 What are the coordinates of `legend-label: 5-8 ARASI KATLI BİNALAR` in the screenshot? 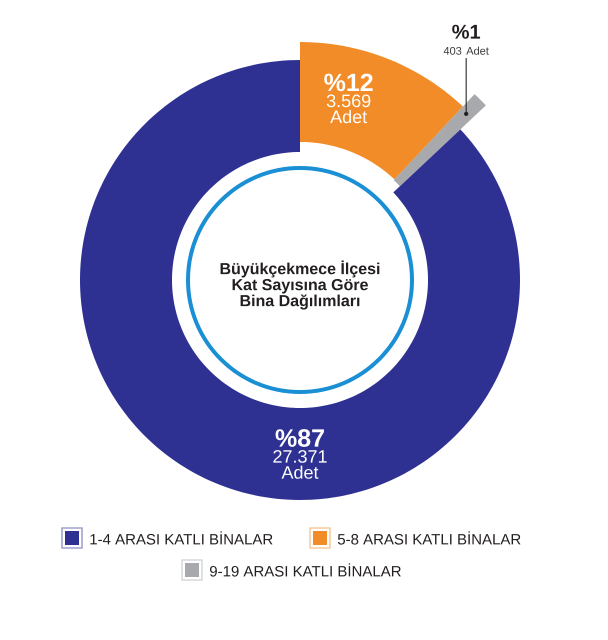 It's located at (429, 538).